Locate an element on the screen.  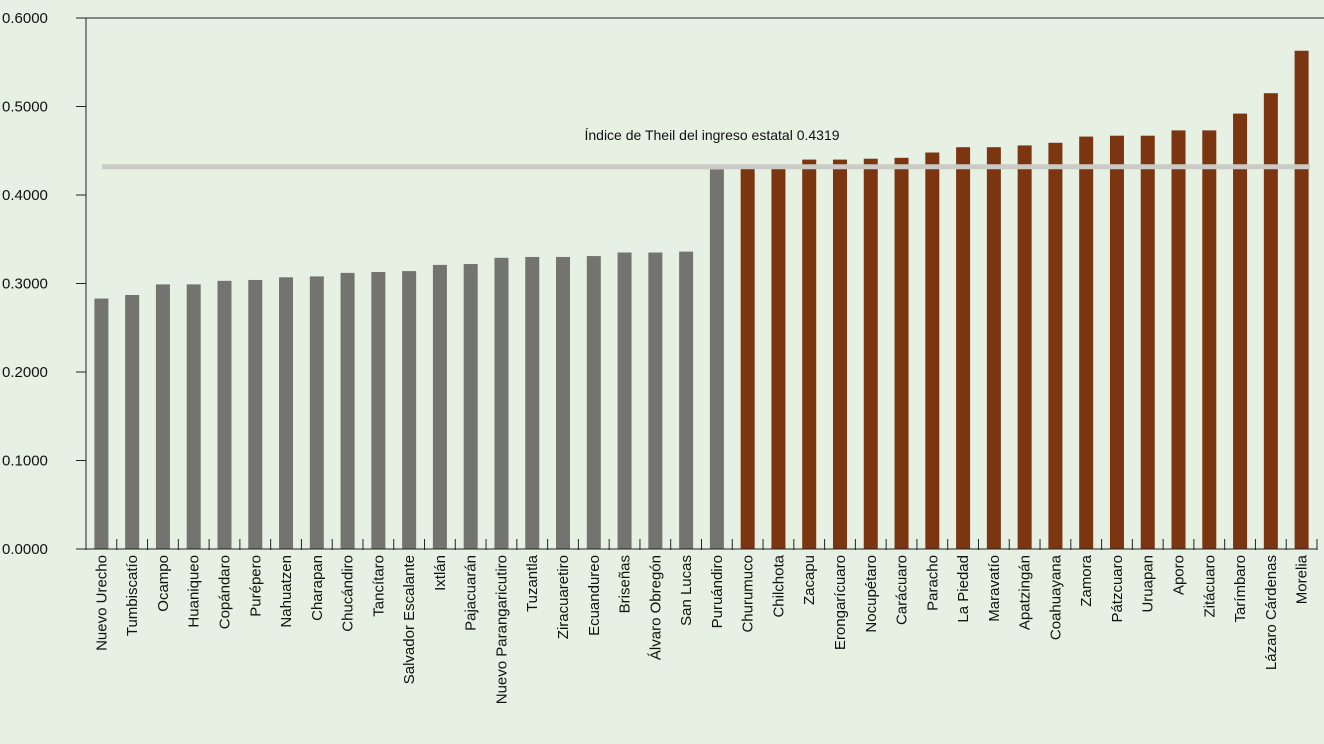
x-tick-label: San Lucas is located at coordinates (686, 590).